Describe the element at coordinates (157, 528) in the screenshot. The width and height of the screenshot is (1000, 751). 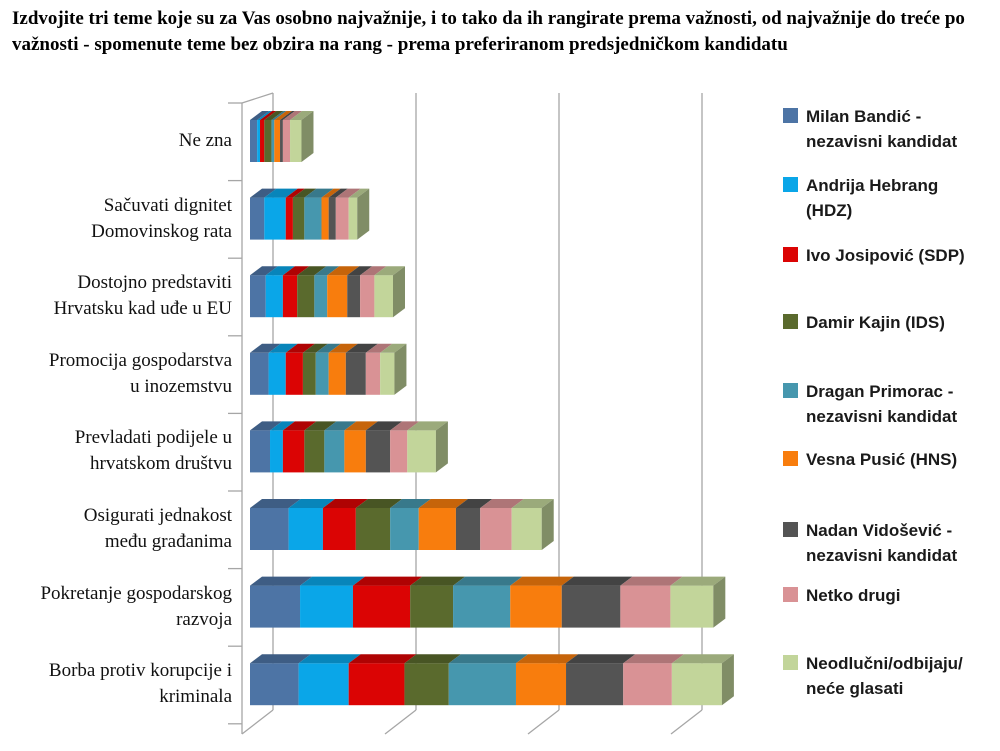
I see `category-label: Osigurati jednakost među građanima` at that location.